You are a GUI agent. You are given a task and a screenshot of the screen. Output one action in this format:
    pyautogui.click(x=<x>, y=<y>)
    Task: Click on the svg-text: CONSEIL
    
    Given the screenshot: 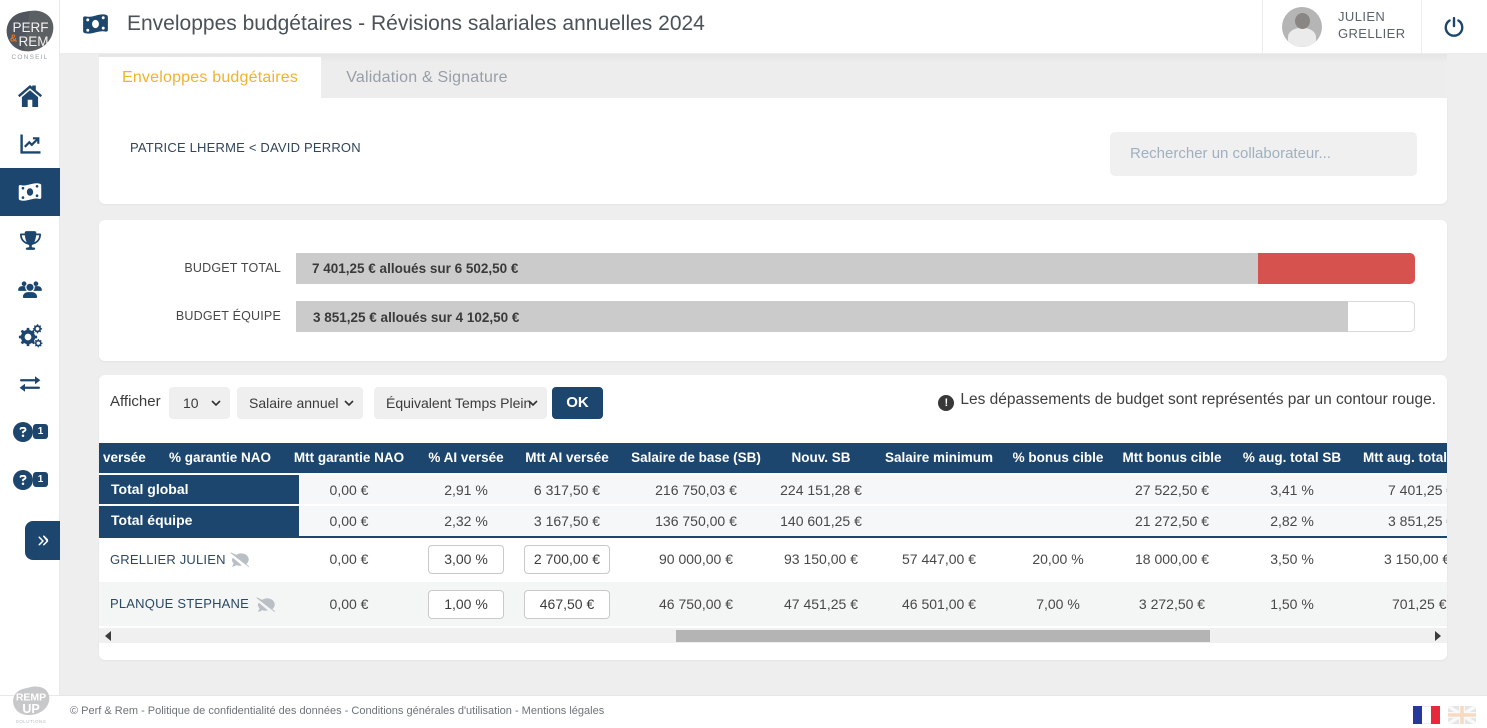 What is the action you would take?
    pyautogui.click(x=30, y=57)
    